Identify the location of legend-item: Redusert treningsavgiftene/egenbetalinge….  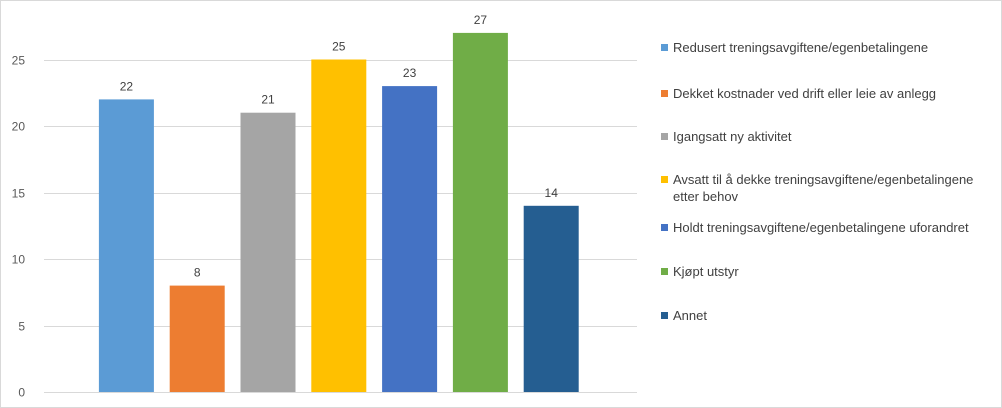
(827, 47).